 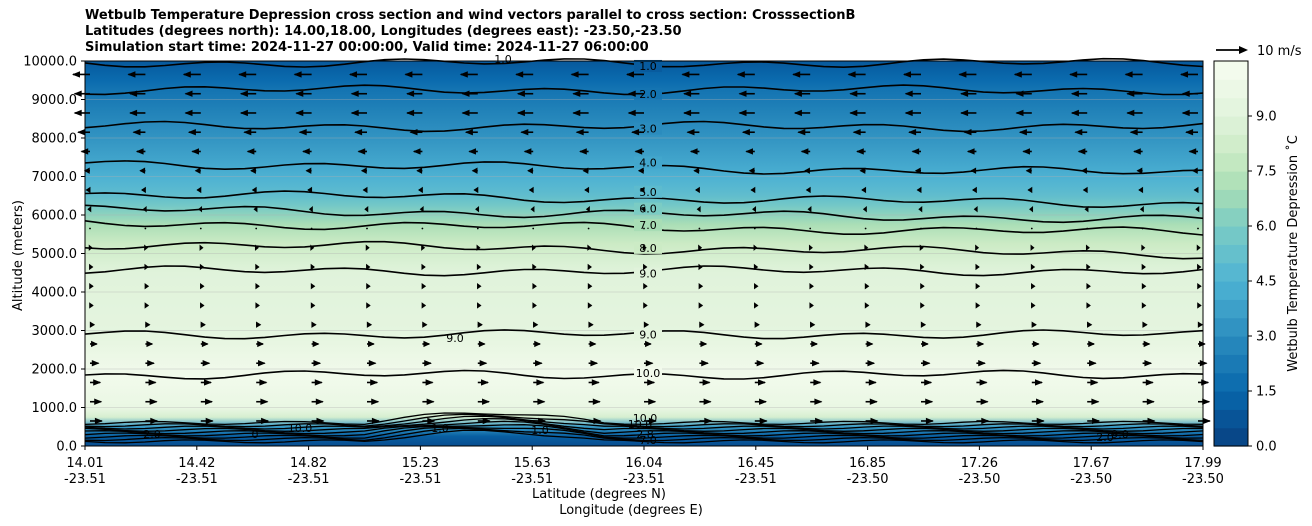 What do you see at coordinates (1266, 227) in the screenshot?
I see `colorbar-tick-label-4: 6.0` at bounding box center [1266, 227].